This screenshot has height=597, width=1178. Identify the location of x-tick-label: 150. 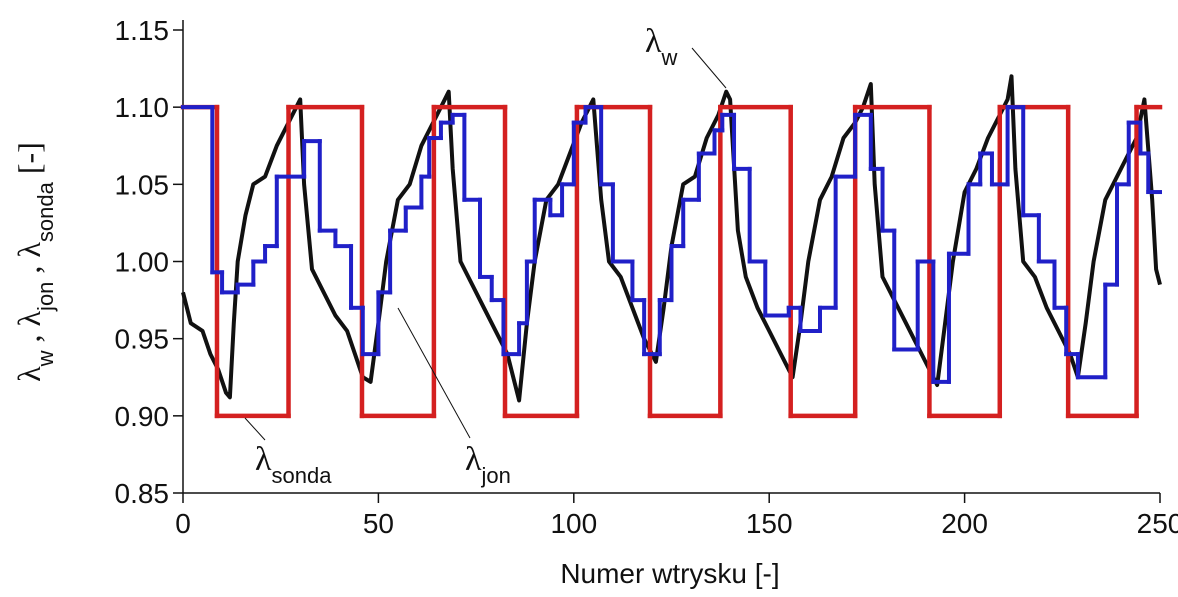
(769, 523).